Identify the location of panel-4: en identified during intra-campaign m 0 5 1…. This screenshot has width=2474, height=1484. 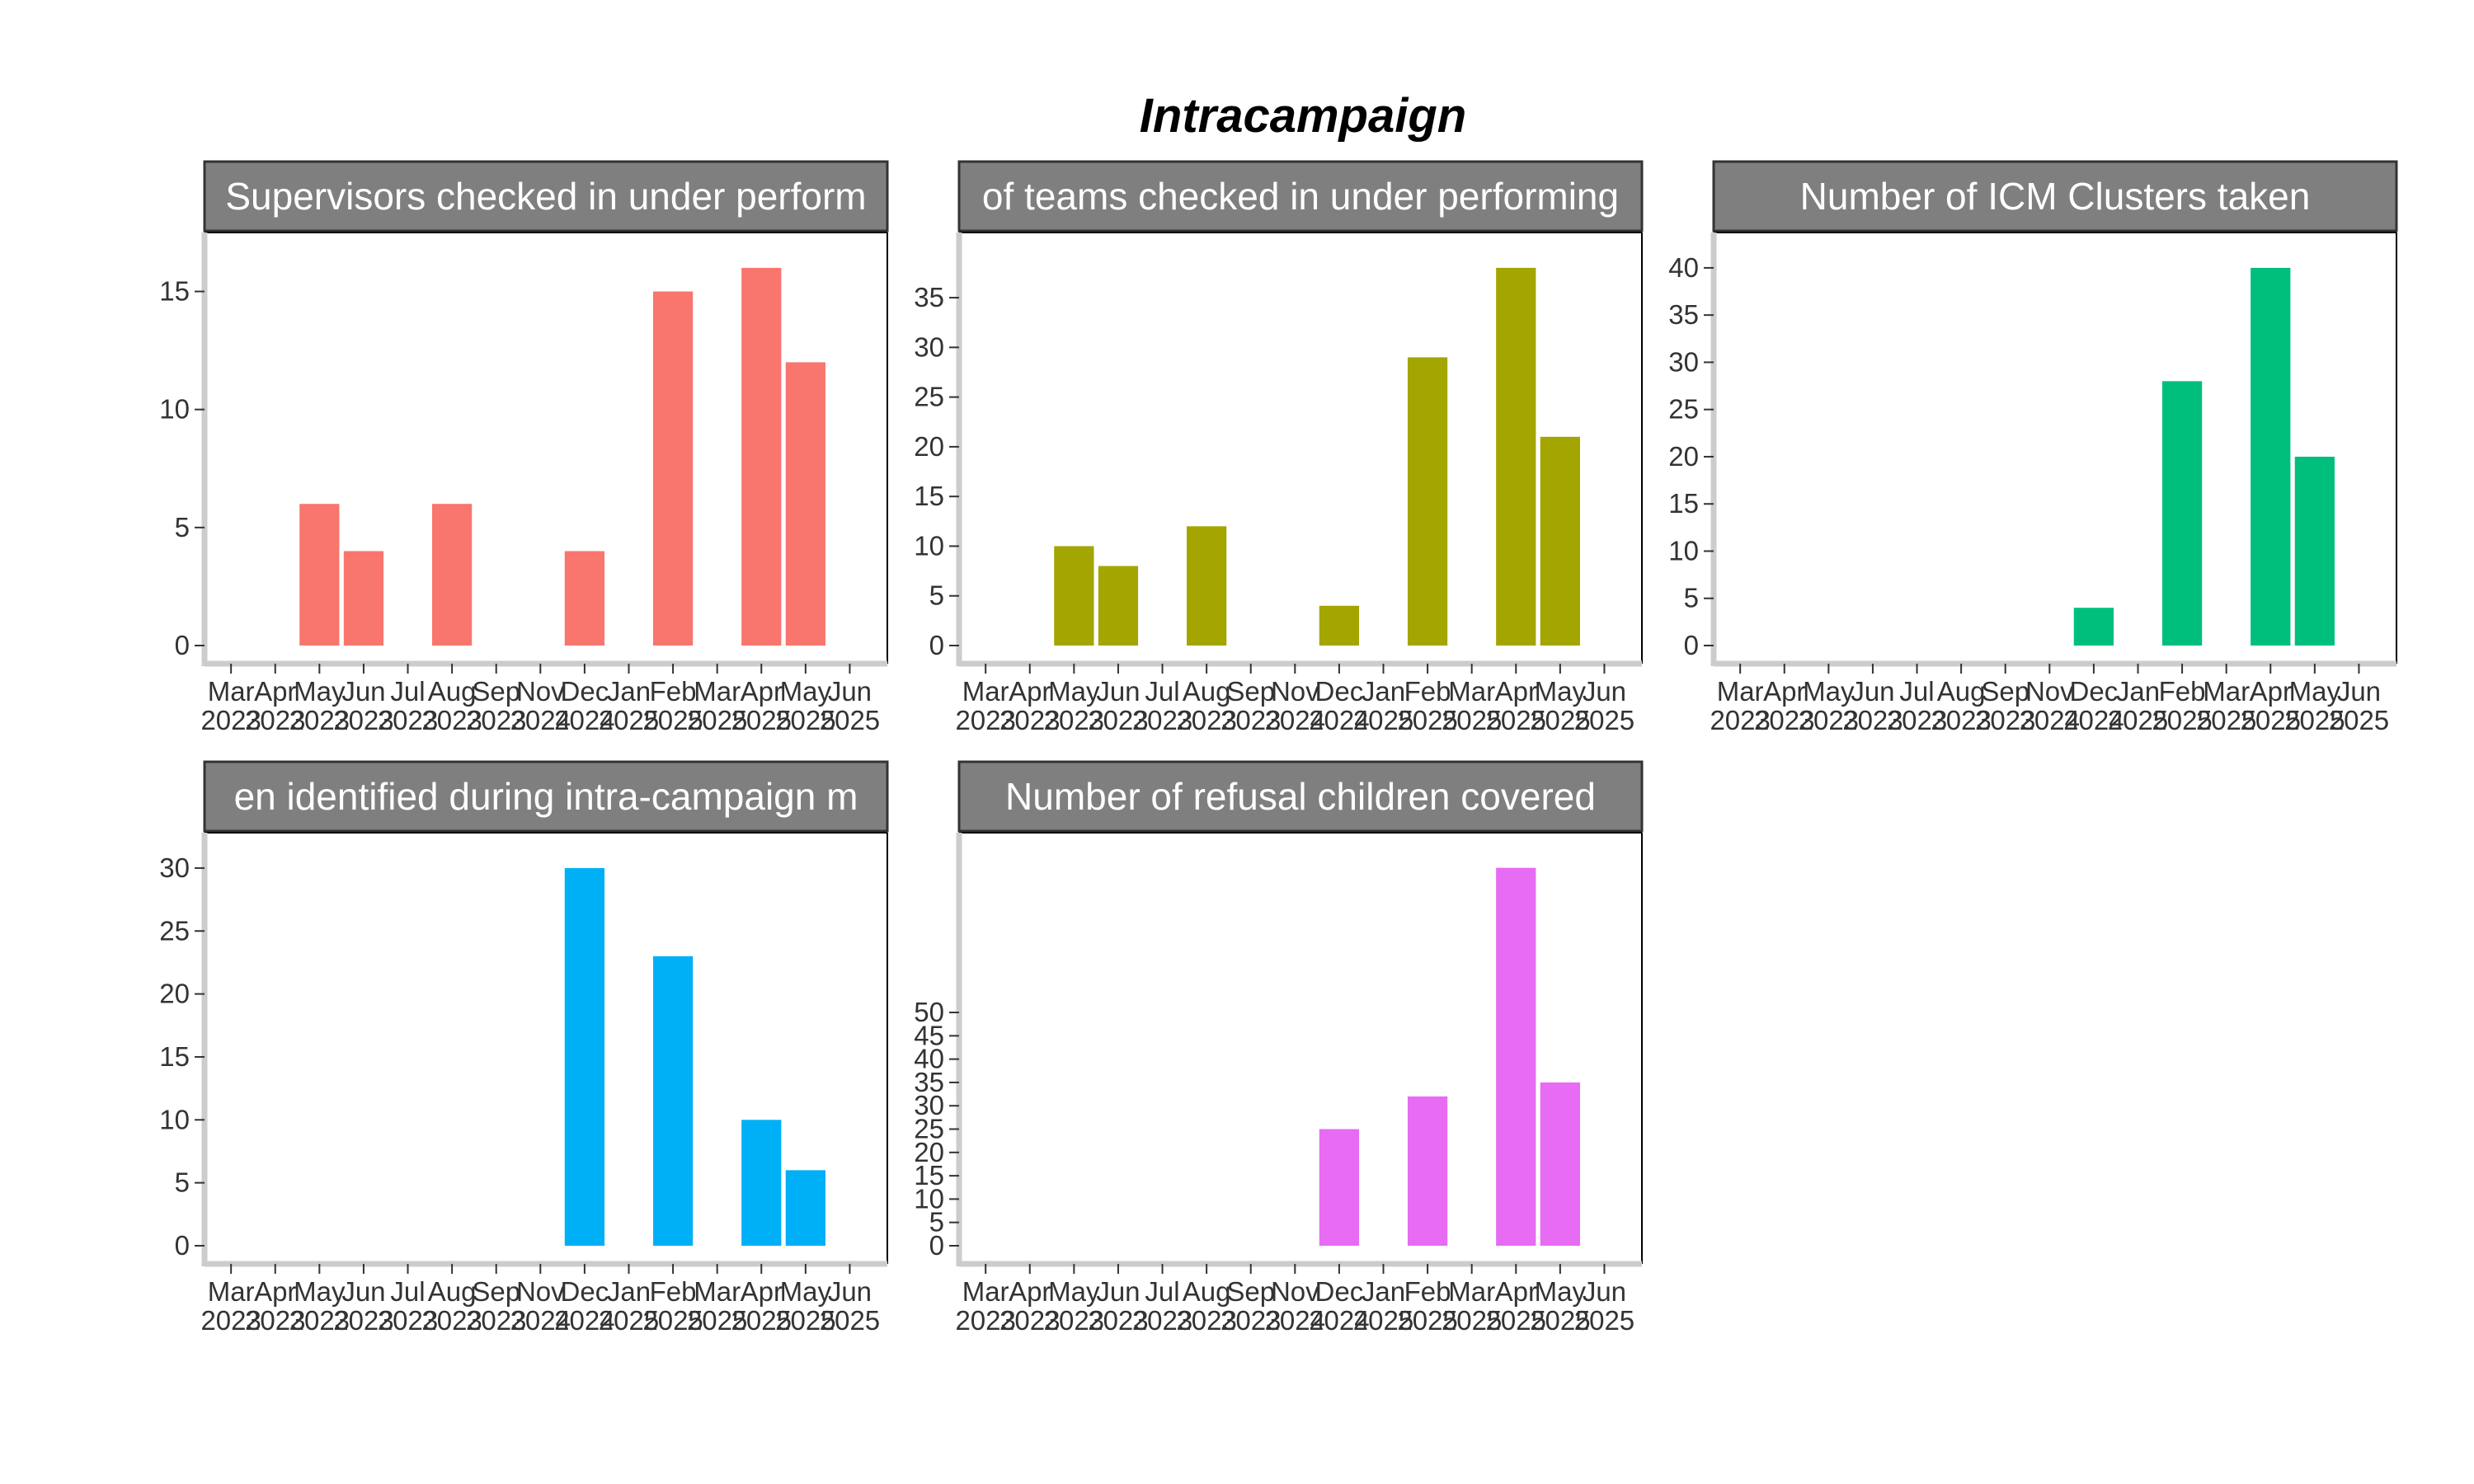
(524, 1048).